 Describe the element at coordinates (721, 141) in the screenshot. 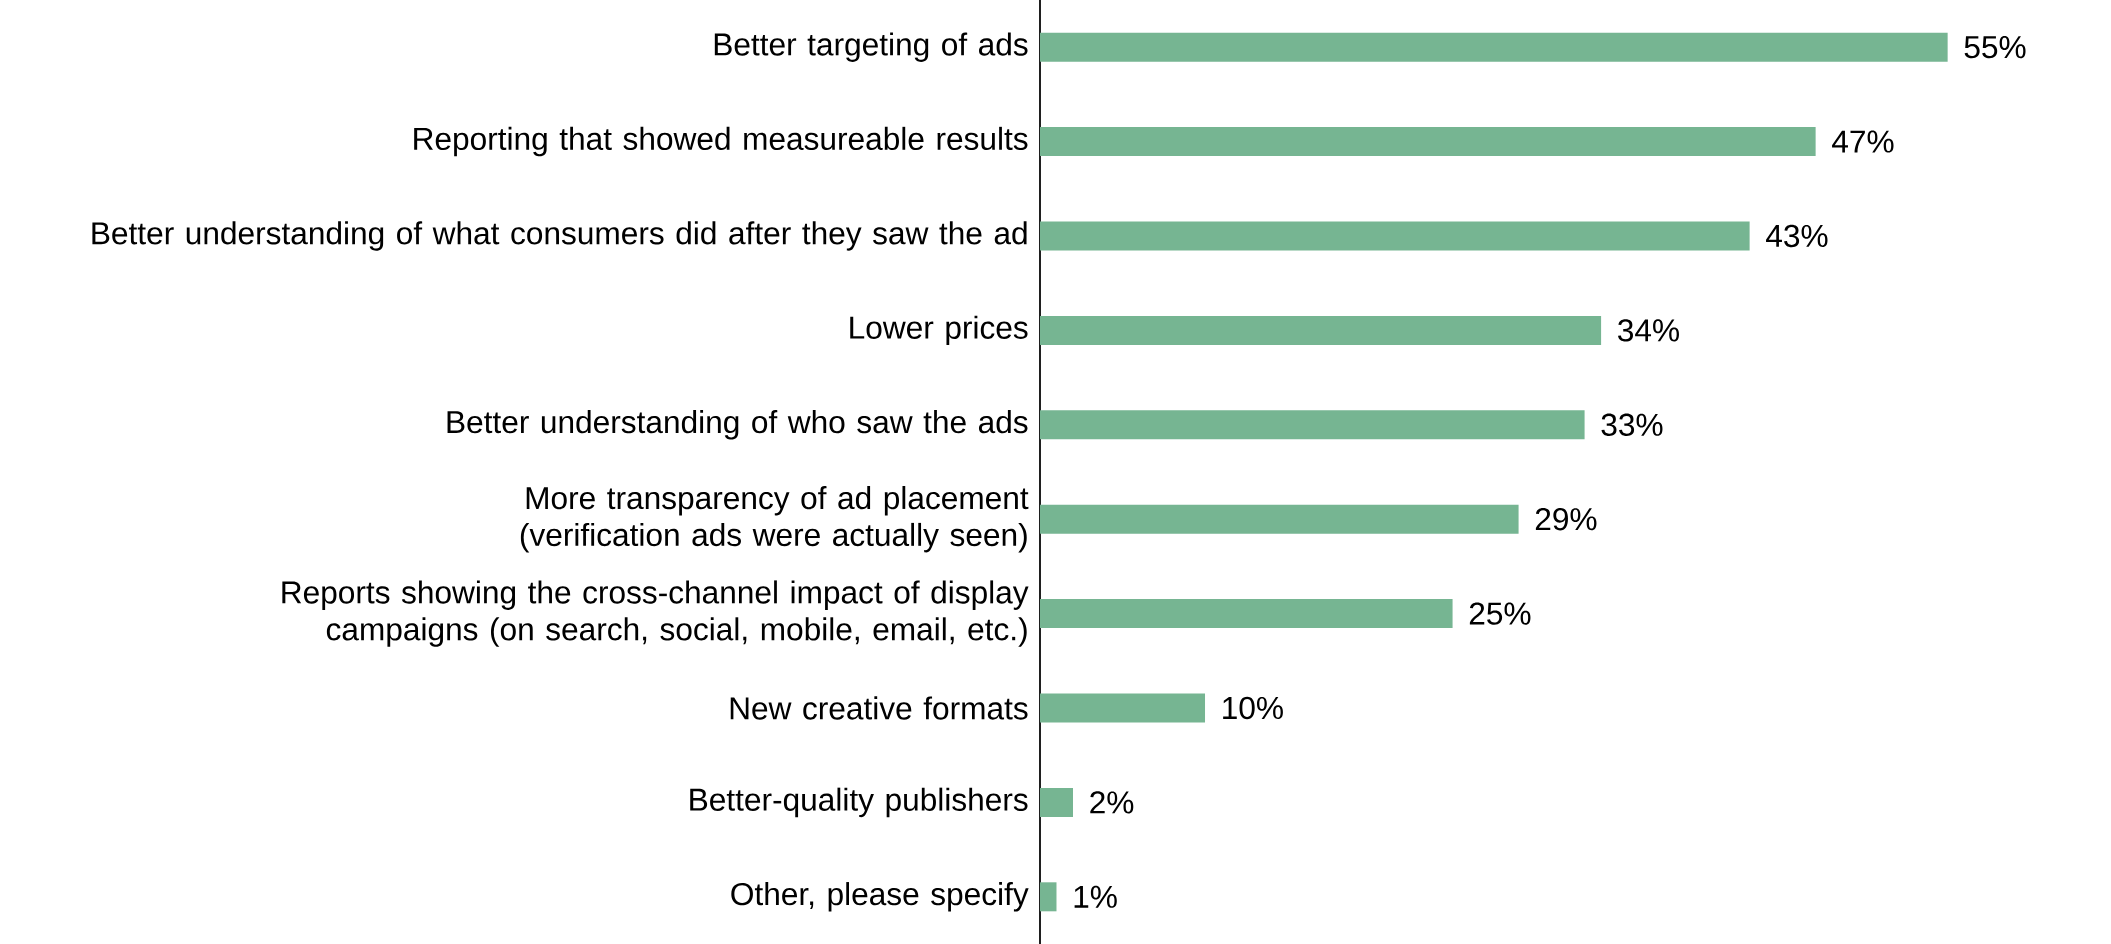

I see `y-tick-label: Reporting that showed measureable results` at that location.